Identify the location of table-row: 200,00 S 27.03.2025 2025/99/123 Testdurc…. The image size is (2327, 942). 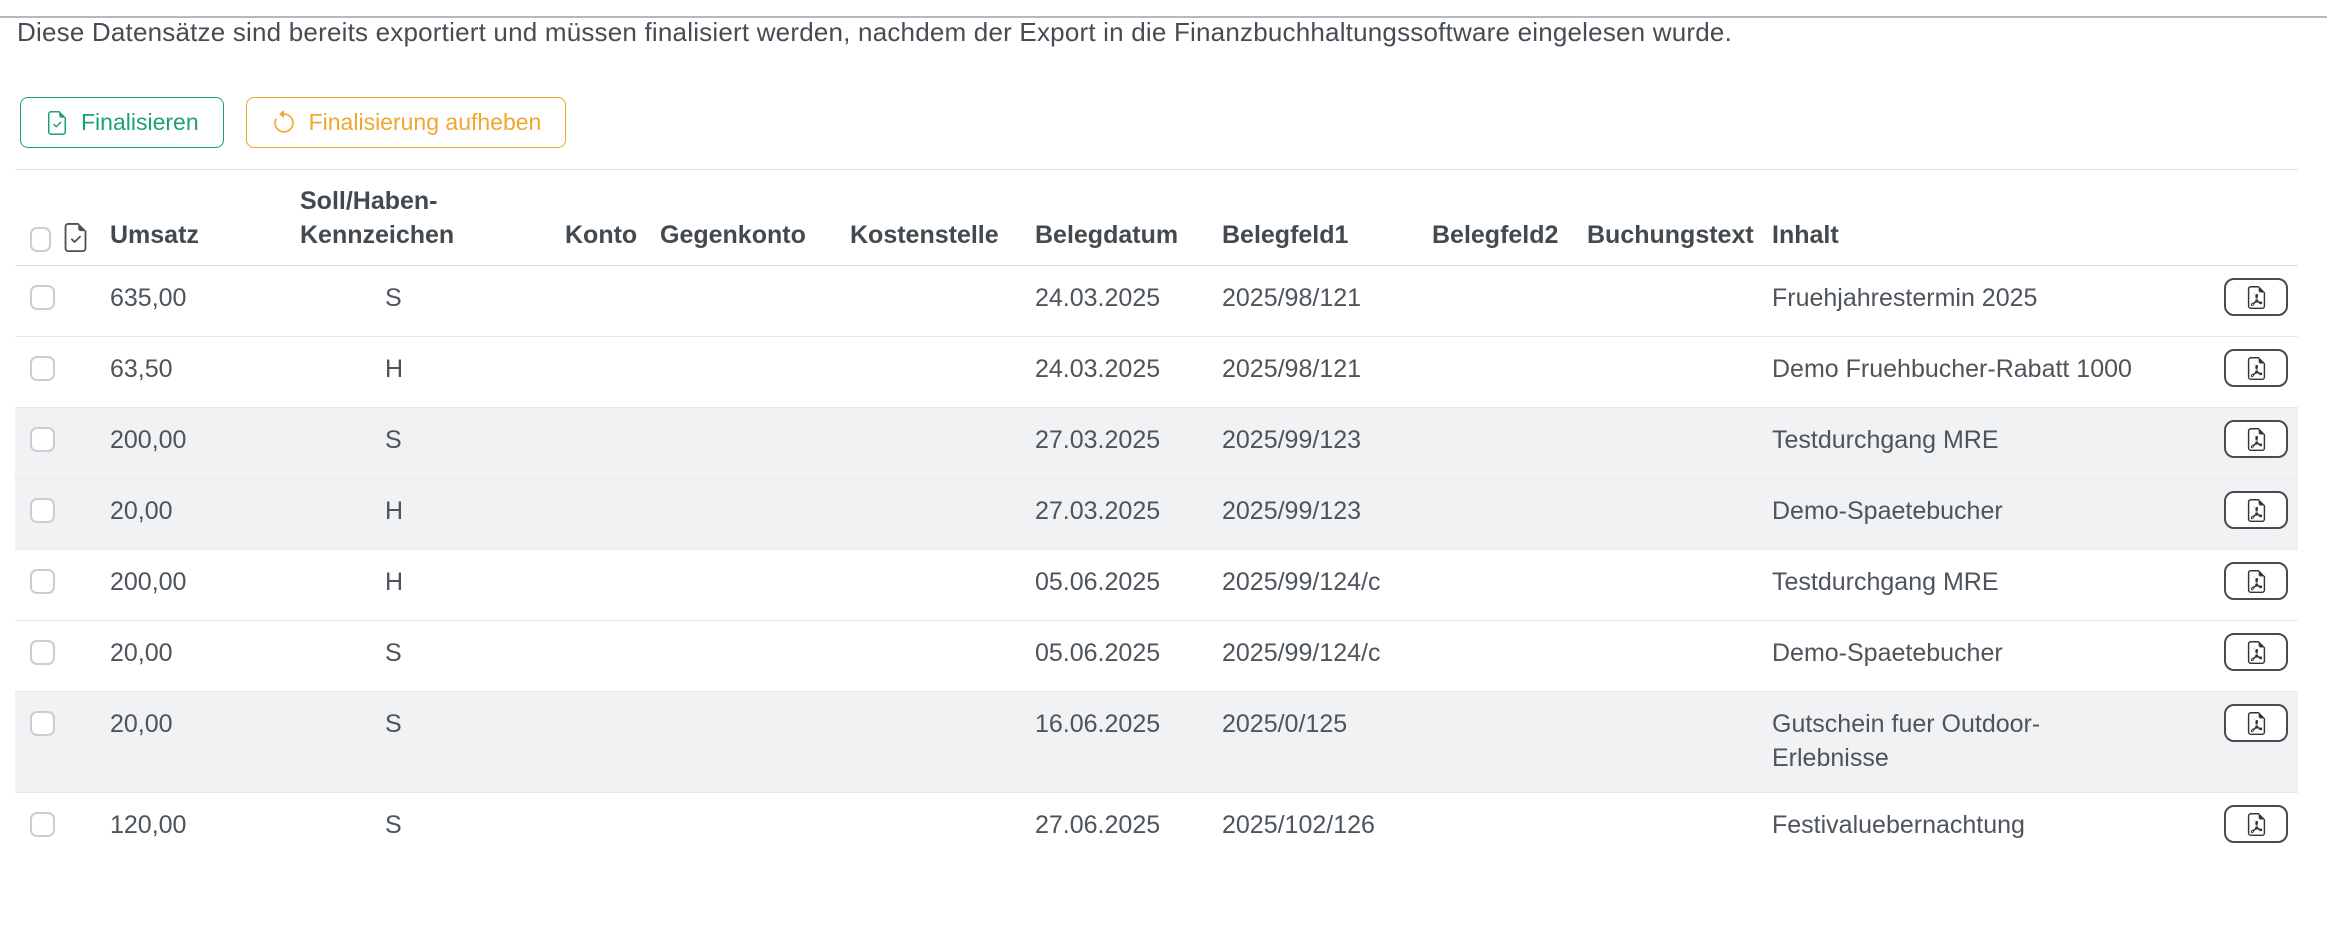
(1156, 443).